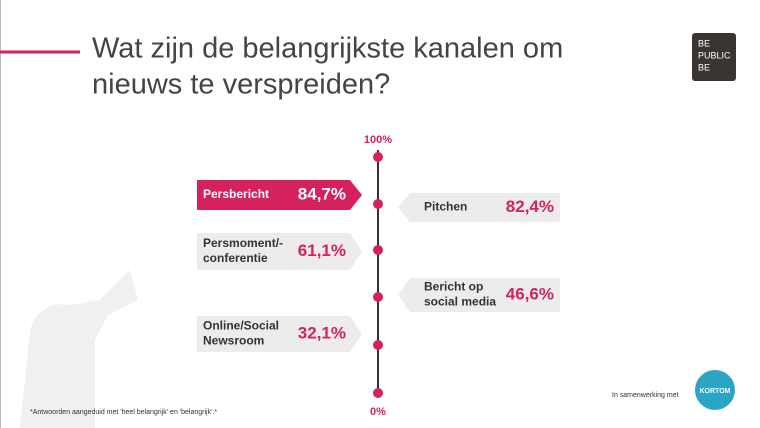  What do you see at coordinates (453, 287) in the screenshot?
I see `callout-label: Bericht op` at bounding box center [453, 287].